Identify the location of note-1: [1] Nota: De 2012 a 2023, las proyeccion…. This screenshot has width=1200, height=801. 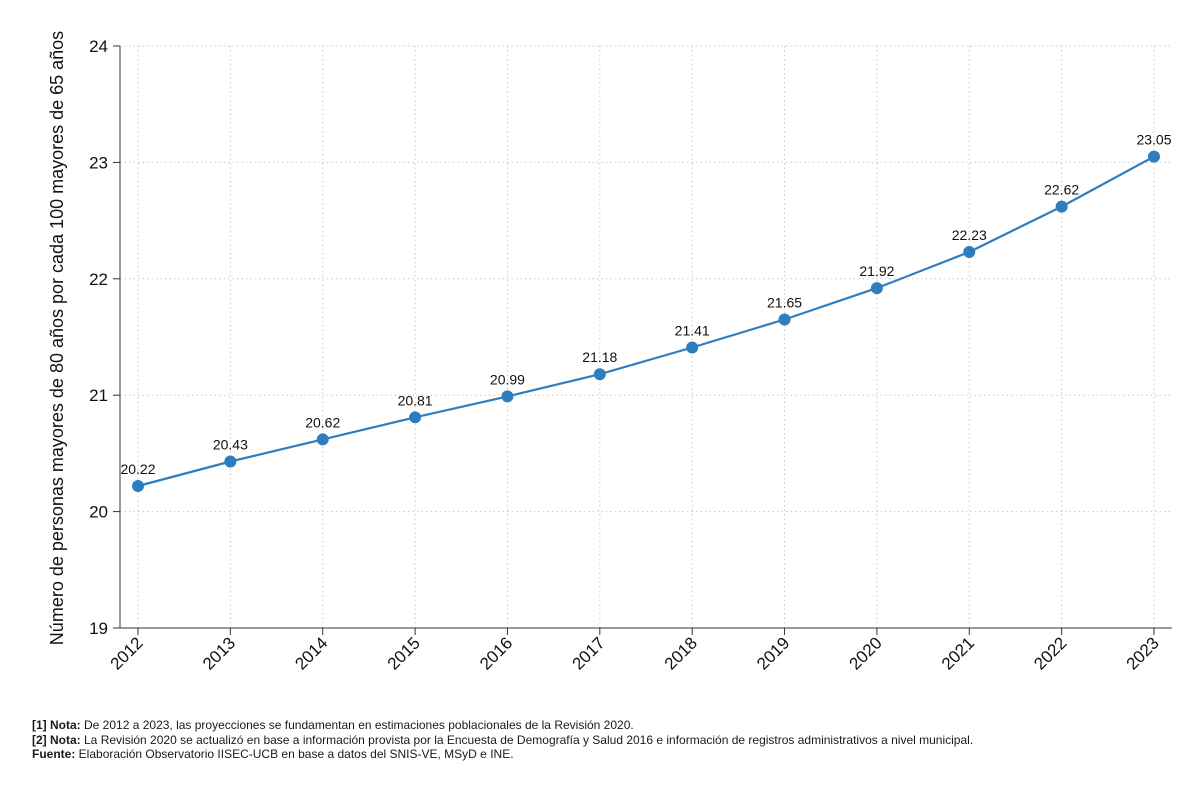
(502, 725).